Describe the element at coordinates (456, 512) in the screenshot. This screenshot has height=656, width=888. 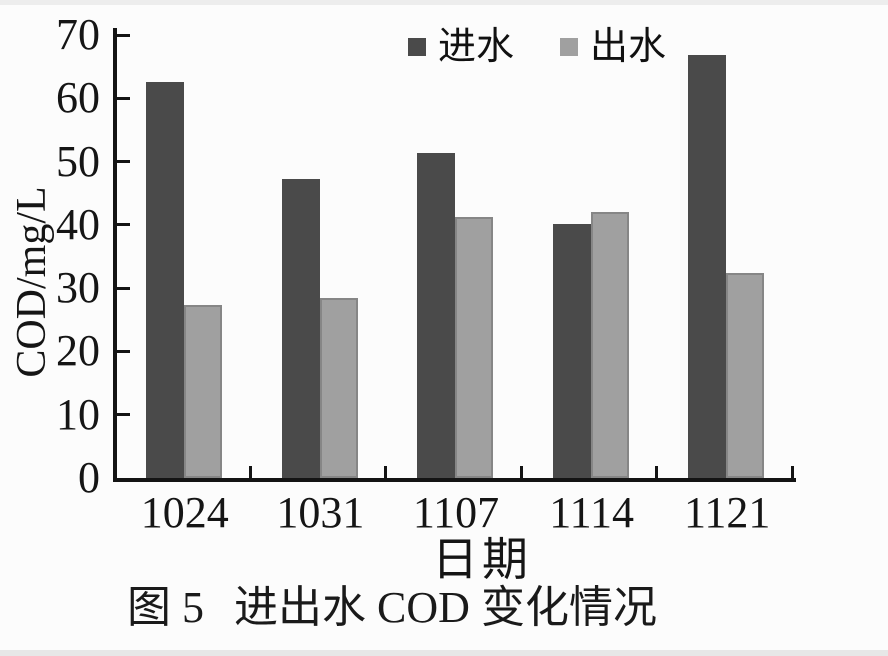
I see `x-tick-label: 1107` at that location.